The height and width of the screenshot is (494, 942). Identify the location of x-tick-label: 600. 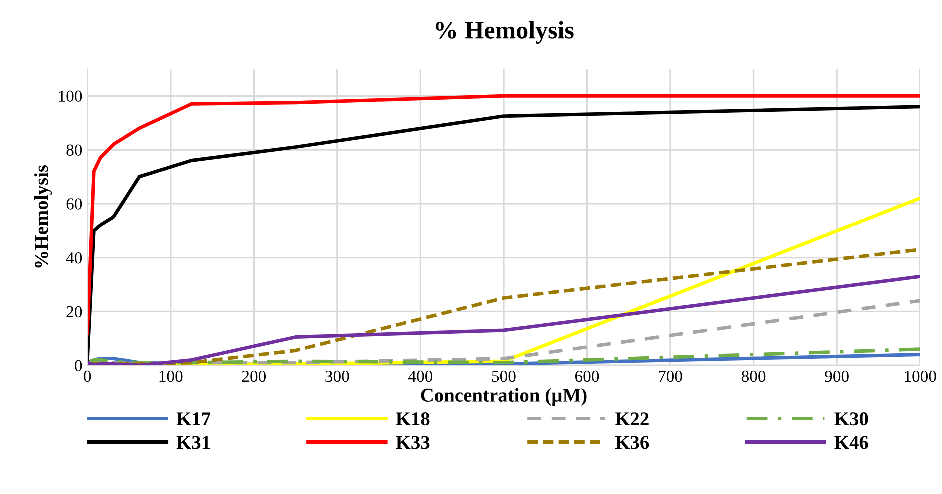
(587, 376).